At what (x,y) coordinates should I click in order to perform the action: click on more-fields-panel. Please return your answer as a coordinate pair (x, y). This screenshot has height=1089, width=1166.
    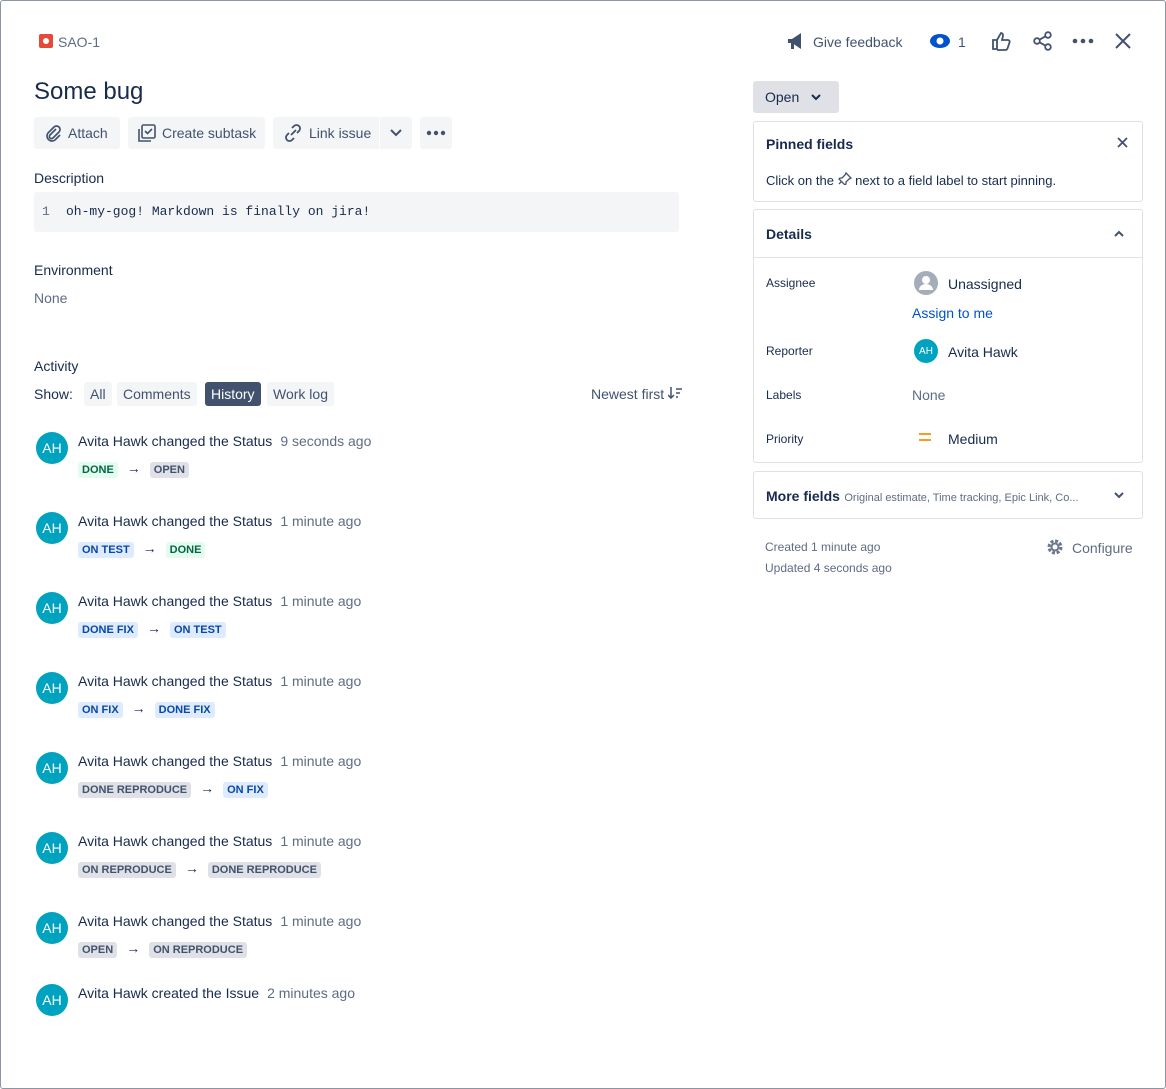
    Looking at the image, I should click on (948, 495).